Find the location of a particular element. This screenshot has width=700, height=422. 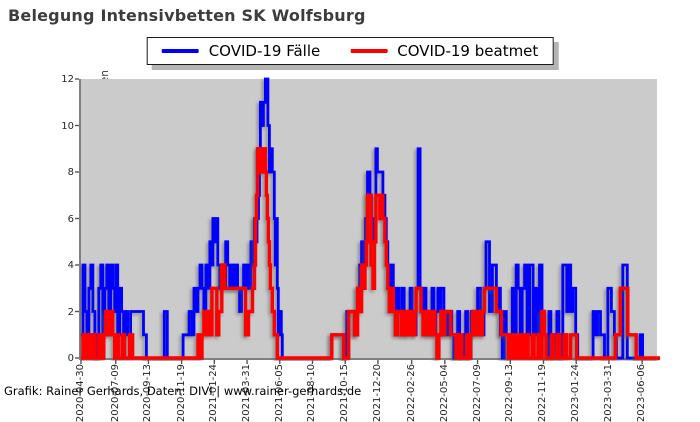

legend-item-beatmet: COVID-19 beatmet is located at coordinates (444, 51).